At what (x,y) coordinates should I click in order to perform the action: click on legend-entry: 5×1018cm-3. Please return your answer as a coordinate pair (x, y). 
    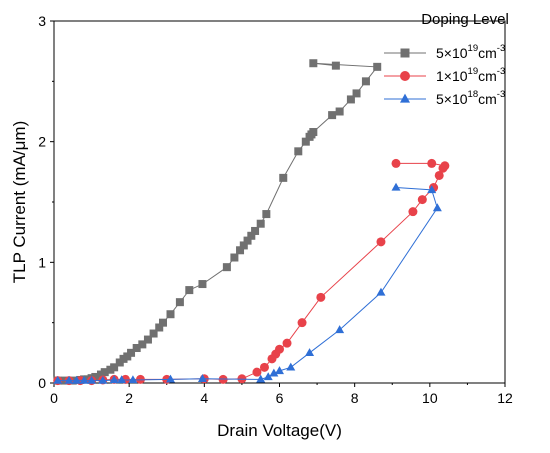
    Looking at the image, I should click on (444, 98).